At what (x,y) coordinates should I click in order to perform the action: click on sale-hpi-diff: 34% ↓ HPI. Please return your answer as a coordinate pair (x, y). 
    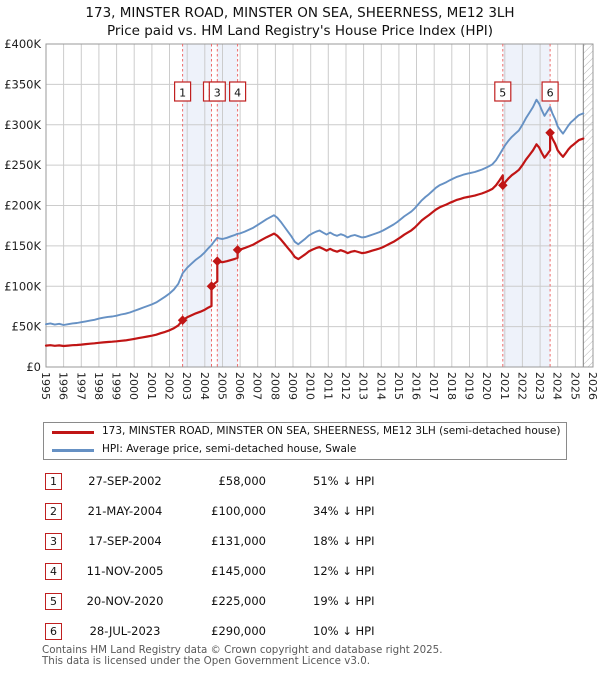
    Looking at the image, I should click on (344, 511).